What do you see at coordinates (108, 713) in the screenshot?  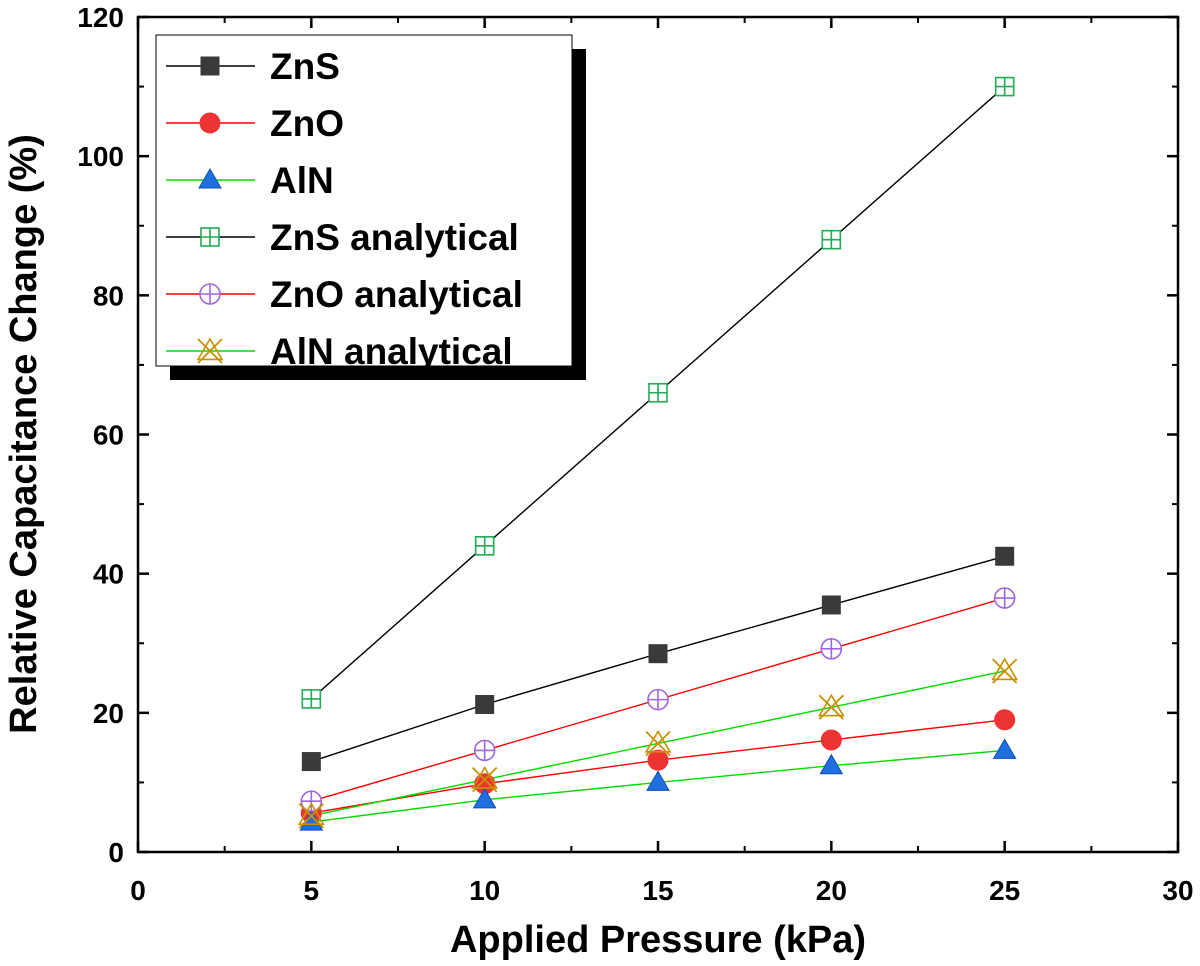 I see `y-tick-label: 20` at bounding box center [108, 713].